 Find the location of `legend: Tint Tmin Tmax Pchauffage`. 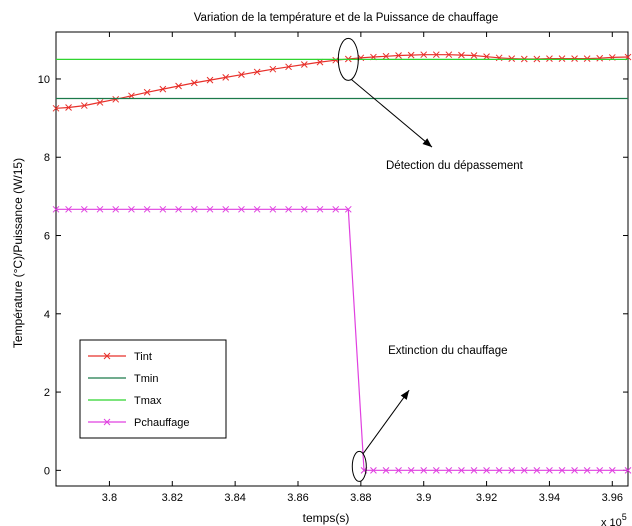

legend: Tint Tmin Tmax Pchauffage is located at coordinates (153, 389).